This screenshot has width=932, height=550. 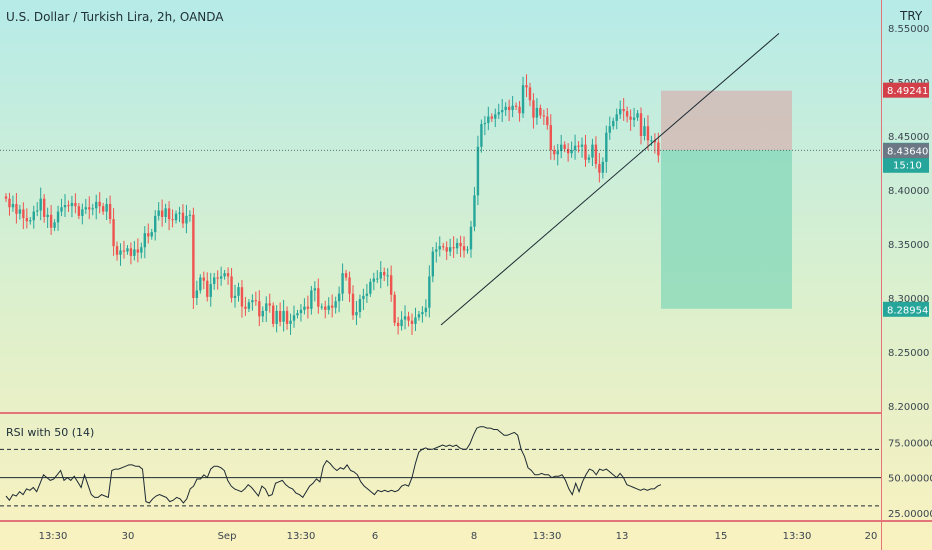 What do you see at coordinates (441, 413) in the screenshot?
I see `price-pane-divider` at bounding box center [441, 413].